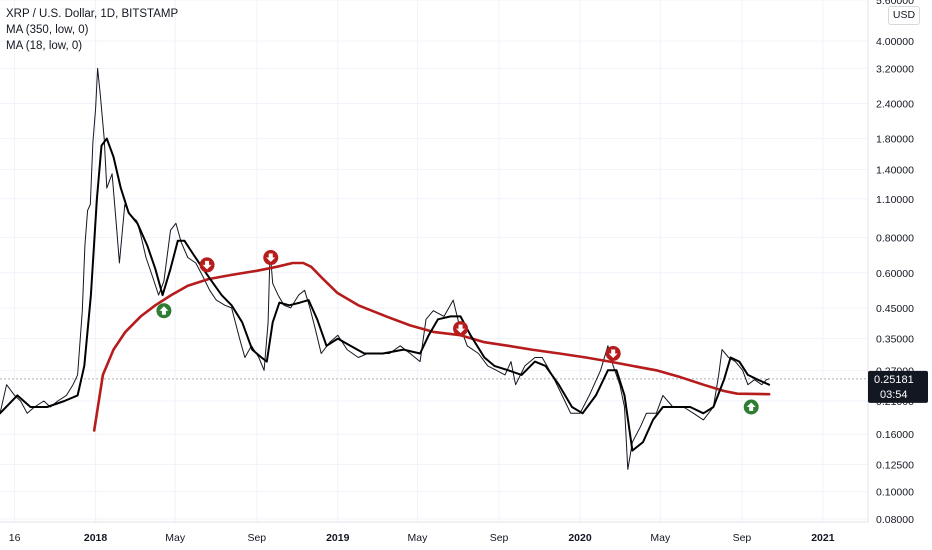 This screenshot has width=932, height=550. I want to click on currency-button: USD, so click(904, 15).